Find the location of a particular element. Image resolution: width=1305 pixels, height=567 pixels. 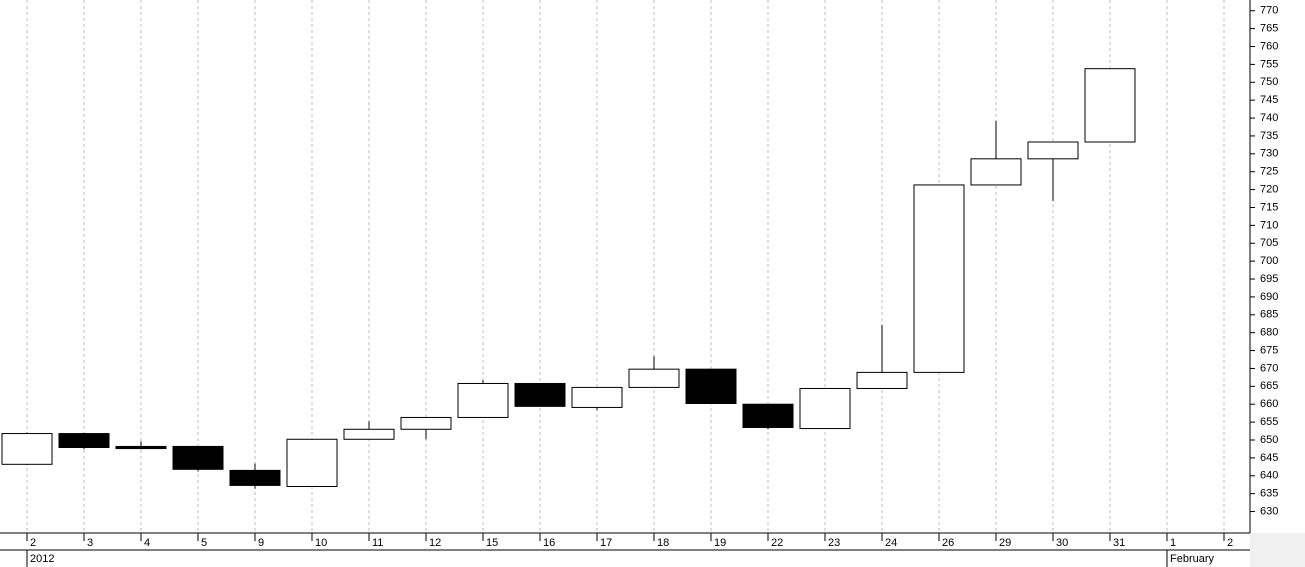

y-tick-label: 720 is located at coordinates (1269, 189).